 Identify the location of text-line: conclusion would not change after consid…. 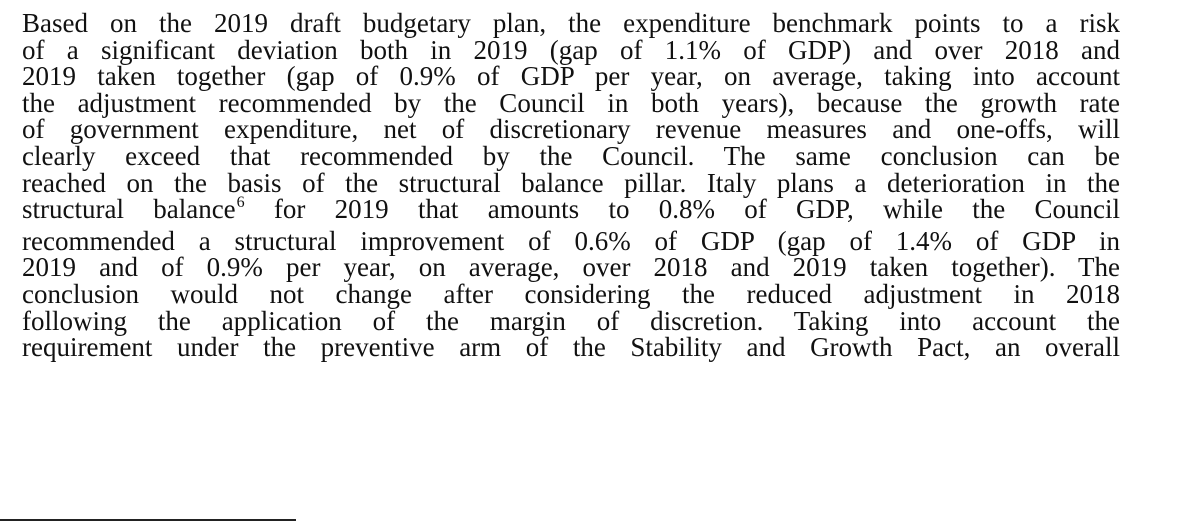
(571, 293).